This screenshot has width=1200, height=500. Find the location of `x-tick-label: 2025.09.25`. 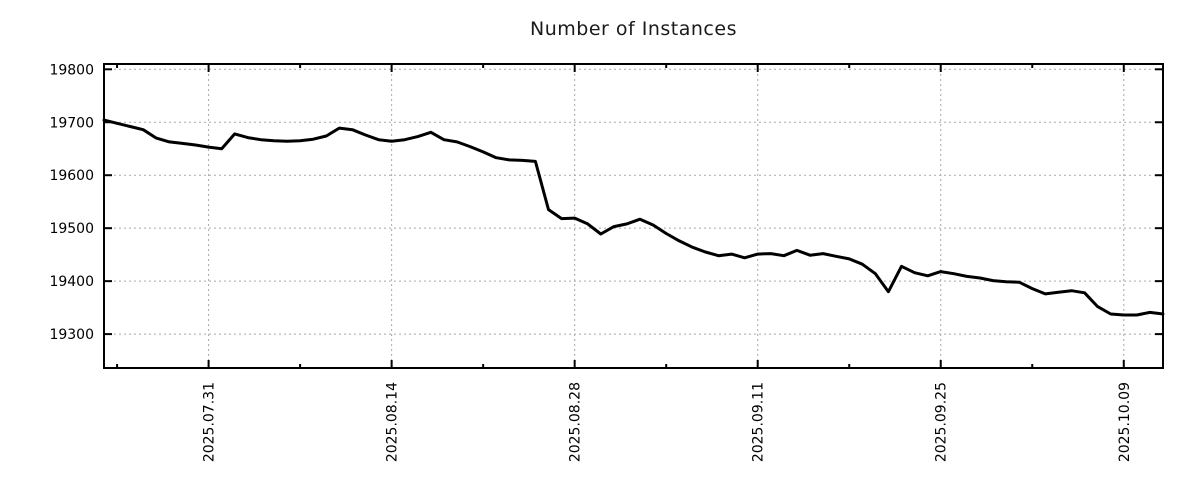

x-tick-label: 2025.09.25 is located at coordinates (942, 422).